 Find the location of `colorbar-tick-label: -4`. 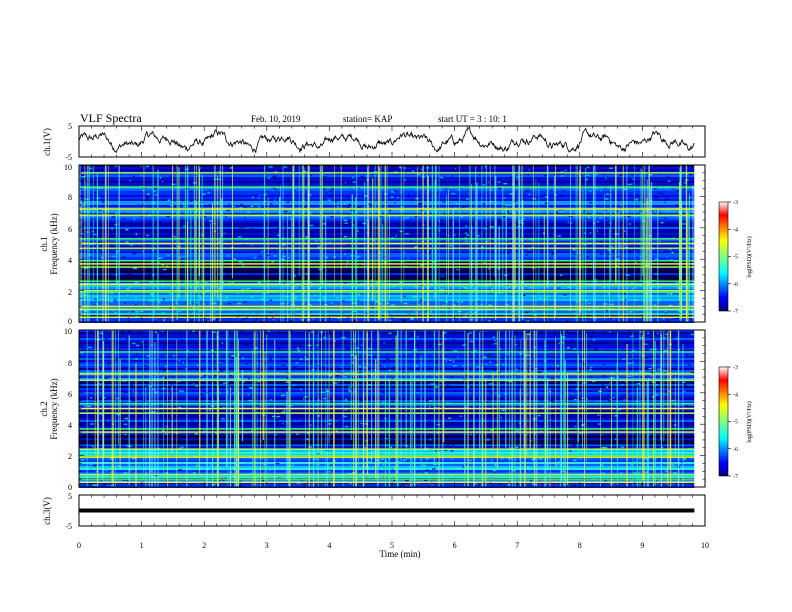

colorbar-tick-label: -4 is located at coordinates (735, 230).